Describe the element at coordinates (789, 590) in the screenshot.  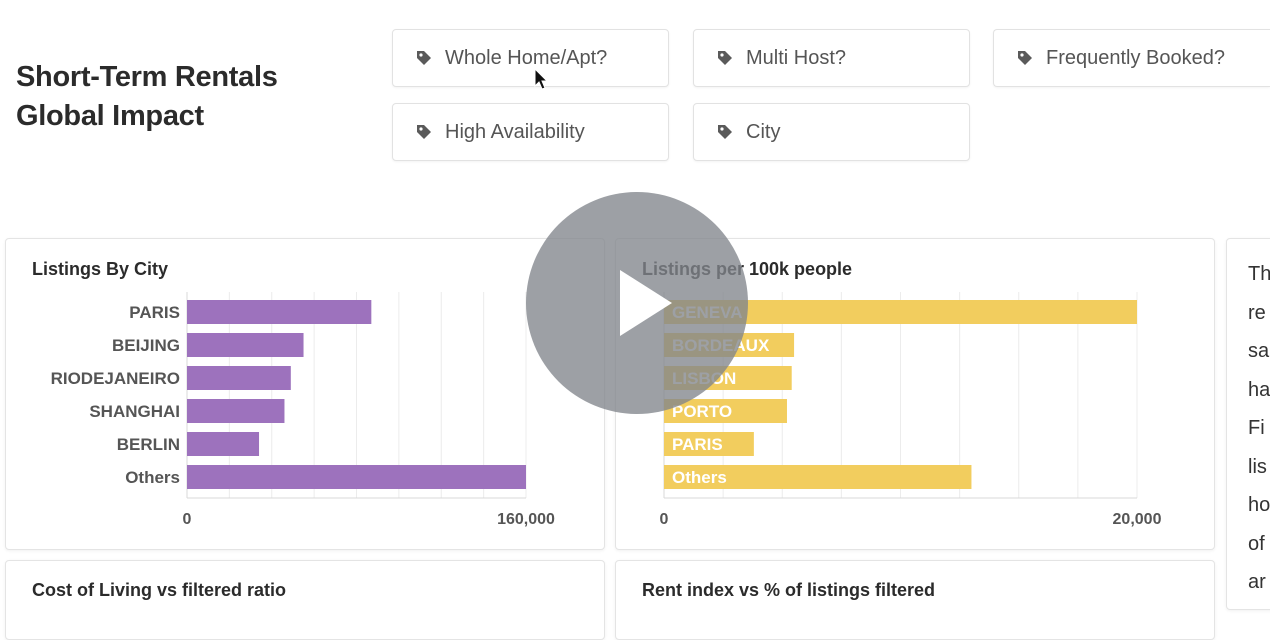
I see `card-title: Rent index vs % of listings filtered` at that location.